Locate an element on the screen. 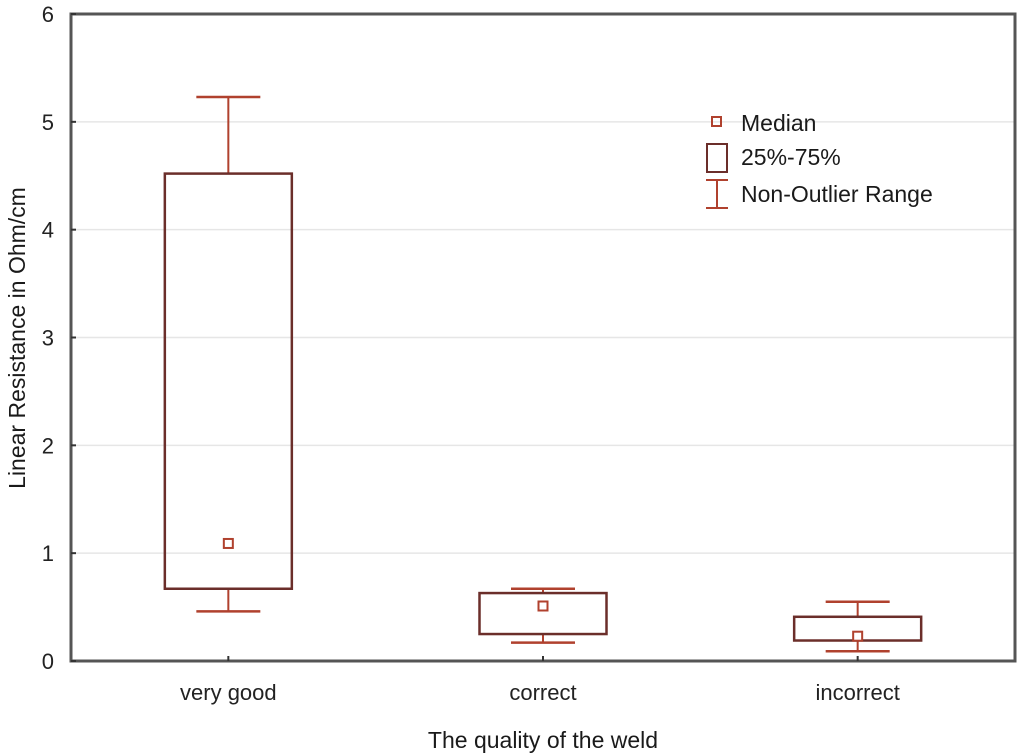 Image resolution: width=1019 pixels, height=756 pixels. y-tick-label: 2 is located at coordinates (48, 445).